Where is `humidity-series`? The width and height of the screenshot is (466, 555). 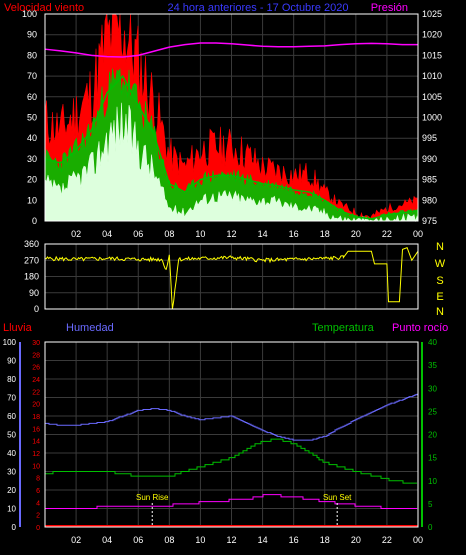 humidity-series is located at coordinates (231, 417).